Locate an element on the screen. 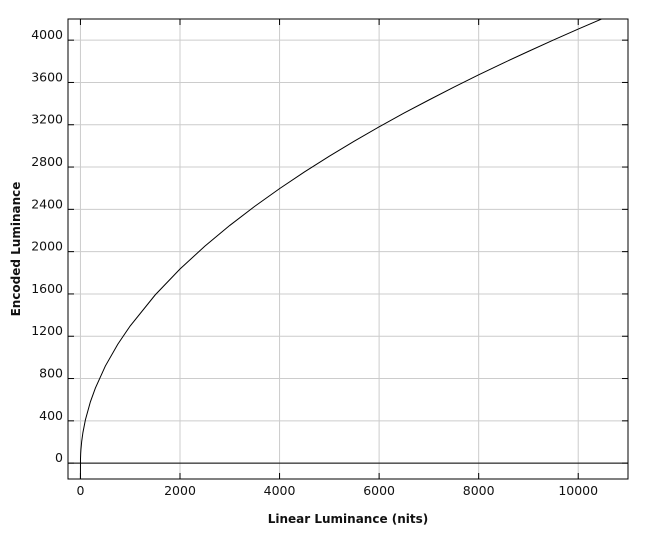 The width and height of the screenshot is (658, 533). y-tick-label: 3200 is located at coordinates (47, 119).